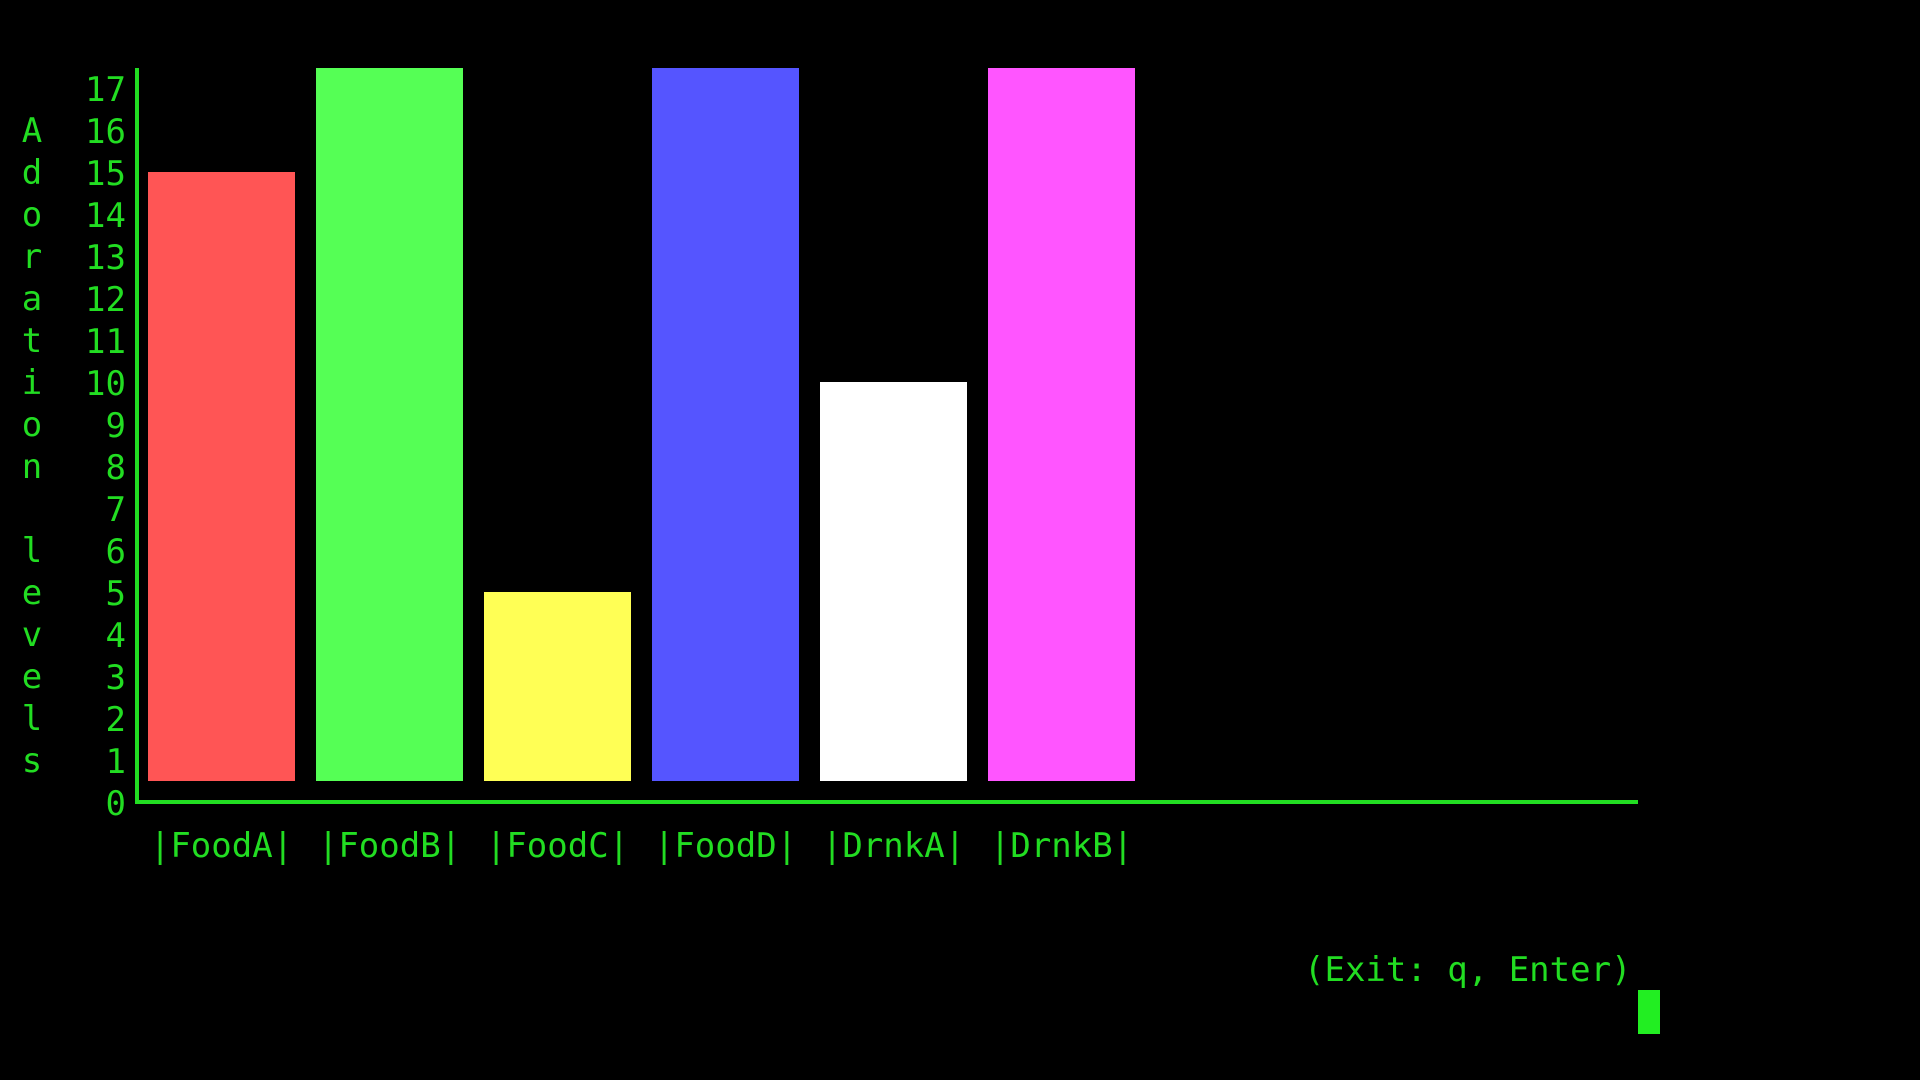 Image resolution: width=1920 pixels, height=1080 pixels. What do you see at coordinates (105, 174) in the screenshot?
I see `y-tick-label: 15` at bounding box center [105, 174].